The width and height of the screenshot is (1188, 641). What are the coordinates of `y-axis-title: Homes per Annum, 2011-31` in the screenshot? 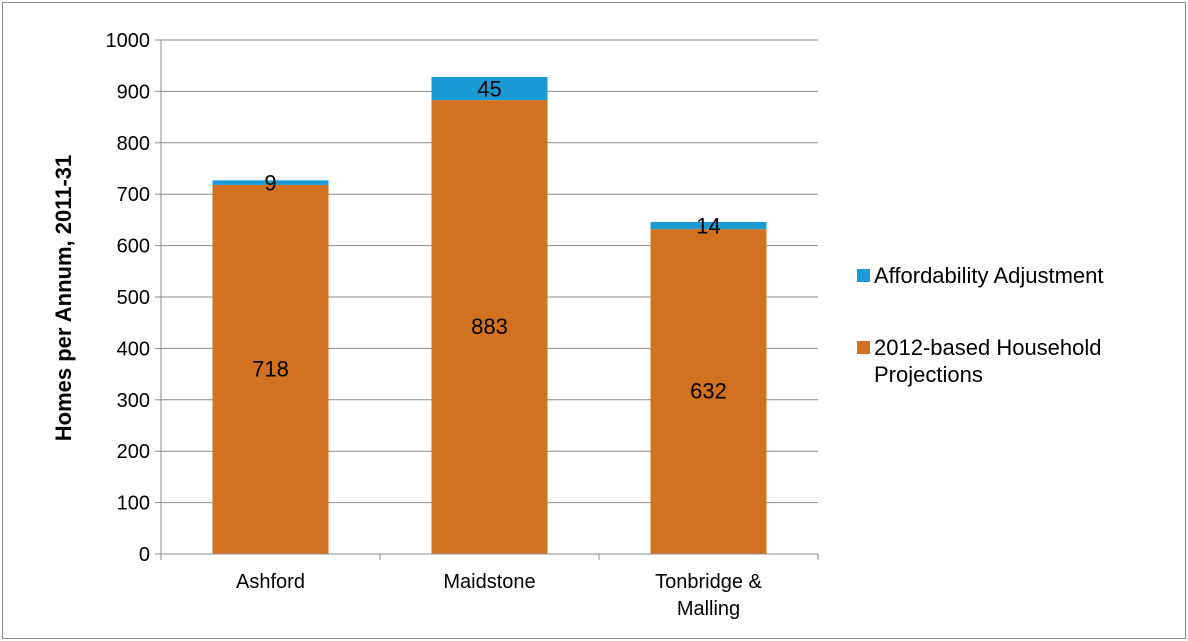 It's located at (63, 298).